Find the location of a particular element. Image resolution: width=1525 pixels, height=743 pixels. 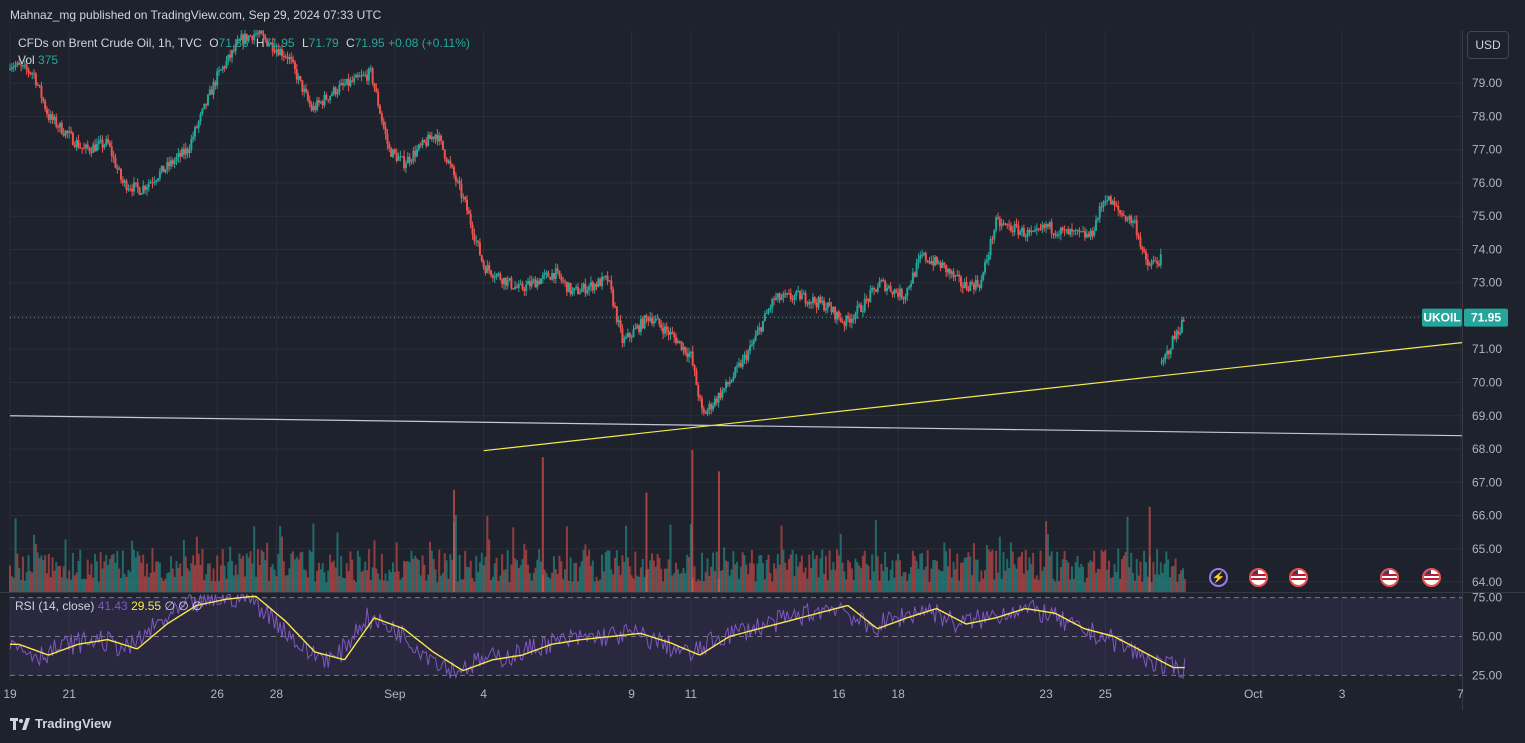

rsi-label: RSI (14, close) is located at coordinates (55, 606).